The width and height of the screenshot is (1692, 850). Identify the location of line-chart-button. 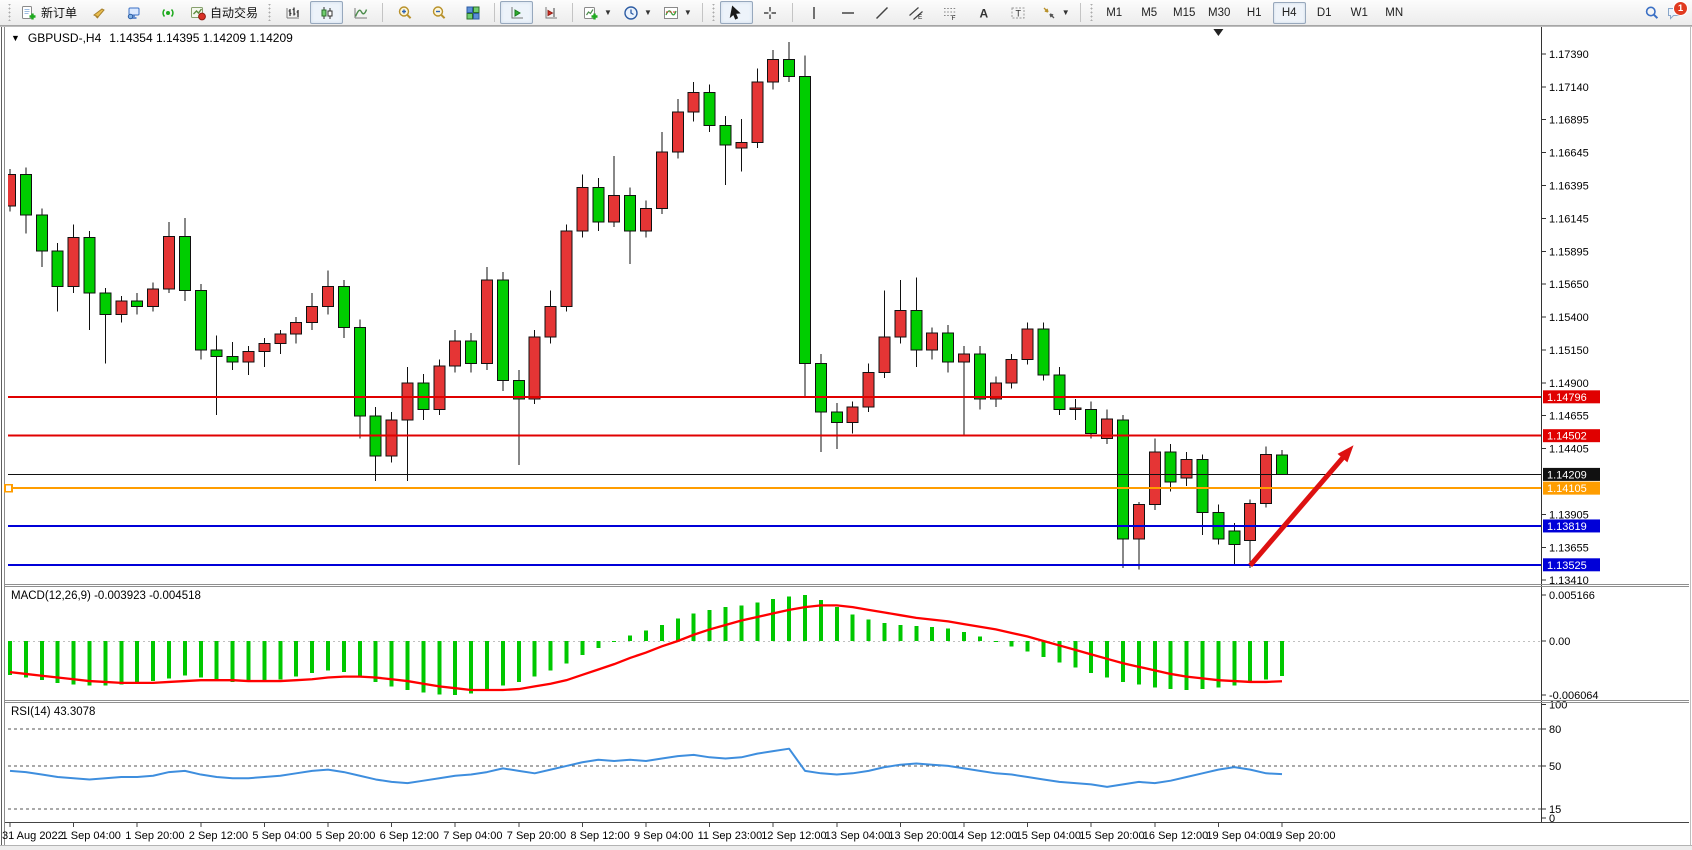
(360, 12).